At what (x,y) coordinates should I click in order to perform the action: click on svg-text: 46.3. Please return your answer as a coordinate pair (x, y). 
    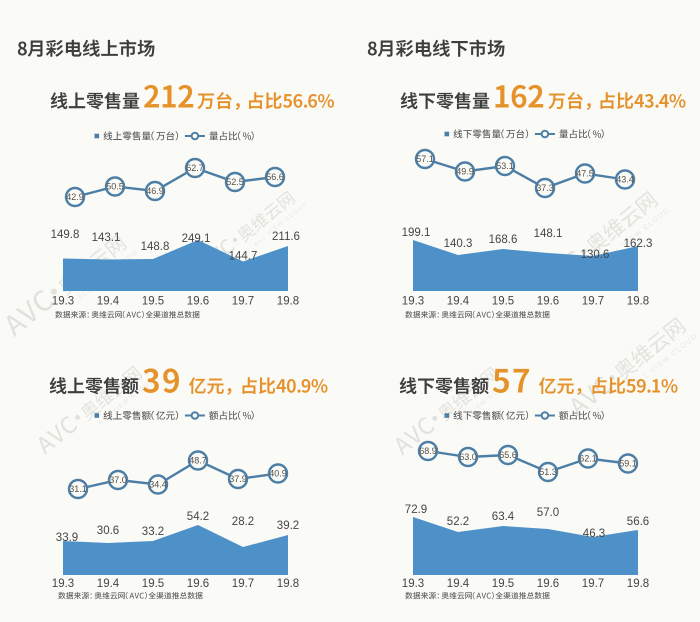
    Looking at the image, I should click on (594, 534).